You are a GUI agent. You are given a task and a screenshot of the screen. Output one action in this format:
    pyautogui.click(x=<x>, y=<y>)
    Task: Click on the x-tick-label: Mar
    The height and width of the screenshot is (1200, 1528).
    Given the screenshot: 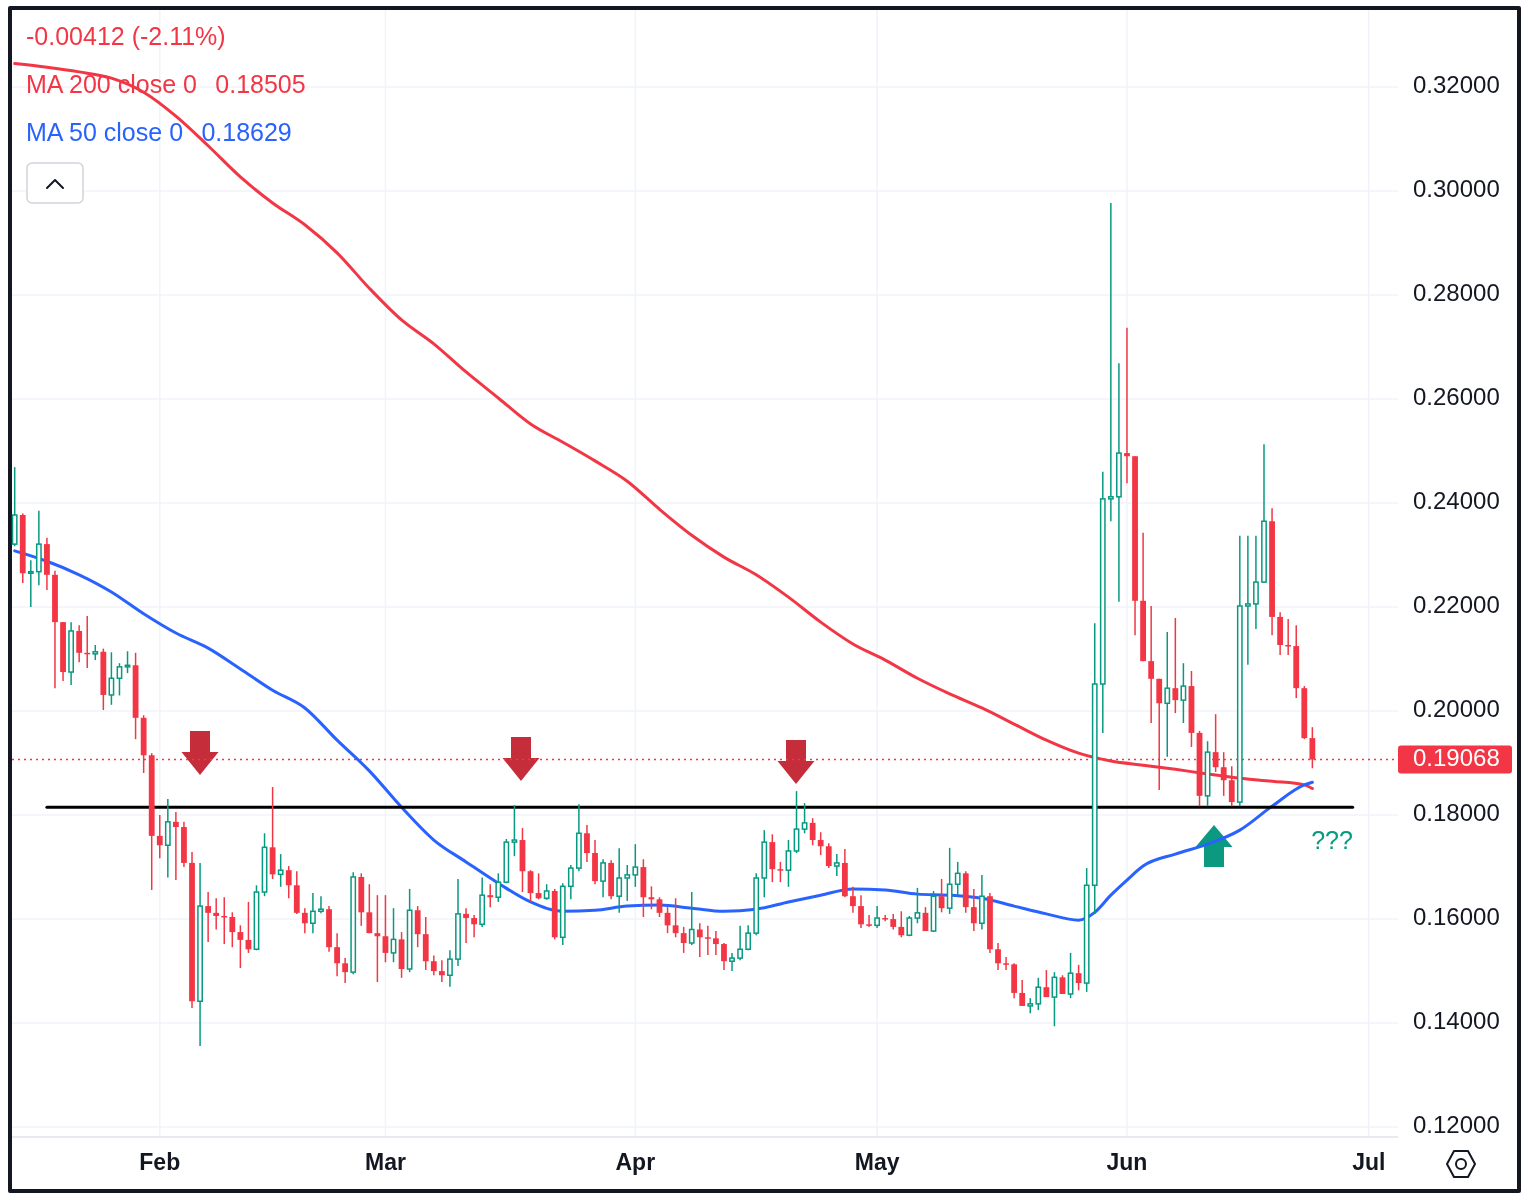 What is the action you would take?
    pyautogui.click(x=385, y=1162)
    